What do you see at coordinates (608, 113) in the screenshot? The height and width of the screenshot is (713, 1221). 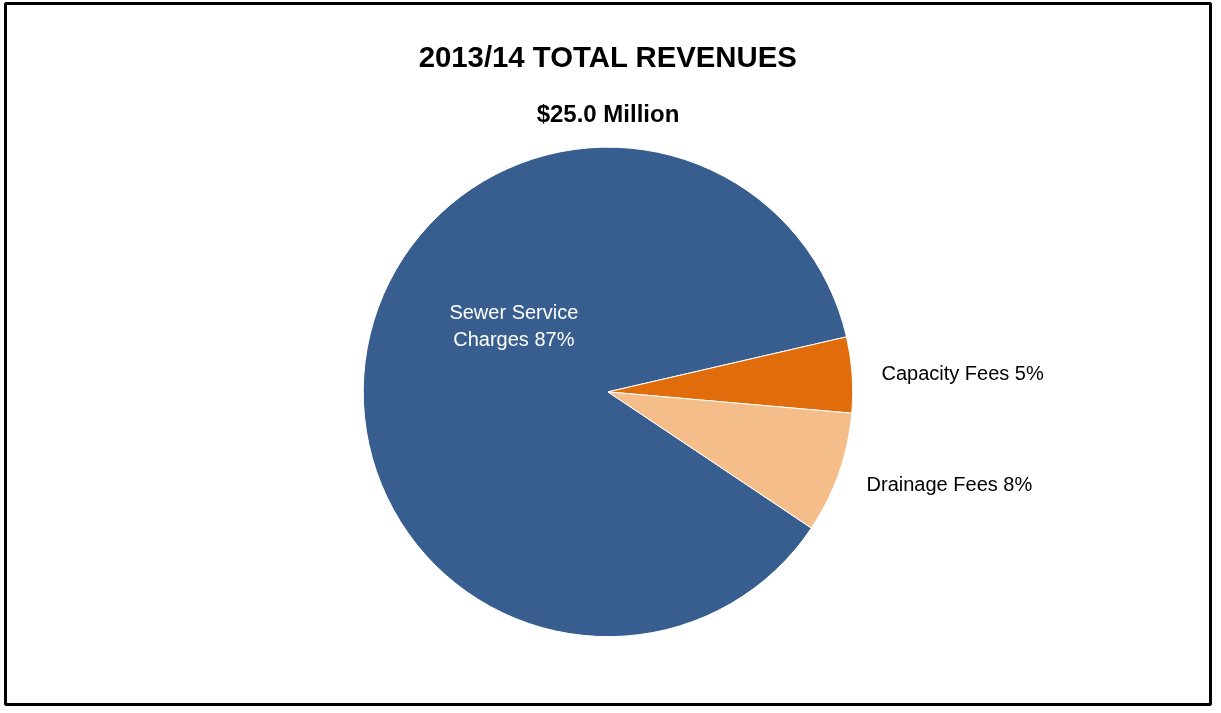 I see `chart-subtitle: $25.0 Million` at bounding box center [608, 113].